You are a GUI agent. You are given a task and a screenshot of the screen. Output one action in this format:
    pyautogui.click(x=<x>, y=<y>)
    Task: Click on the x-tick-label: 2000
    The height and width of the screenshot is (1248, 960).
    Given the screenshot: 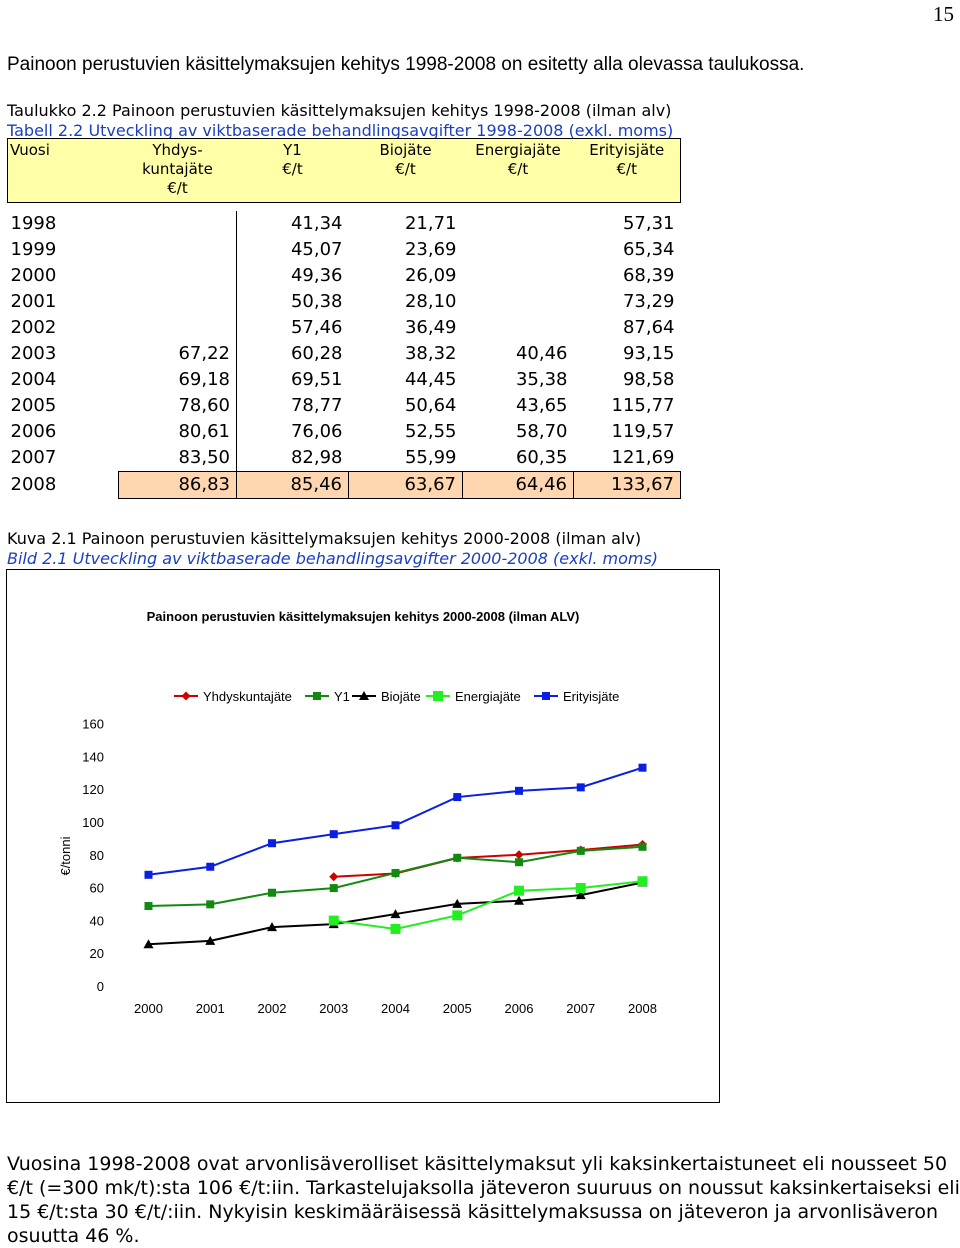 What is the action you would take?
    pyautogui.click(x=148, y=1008)
    